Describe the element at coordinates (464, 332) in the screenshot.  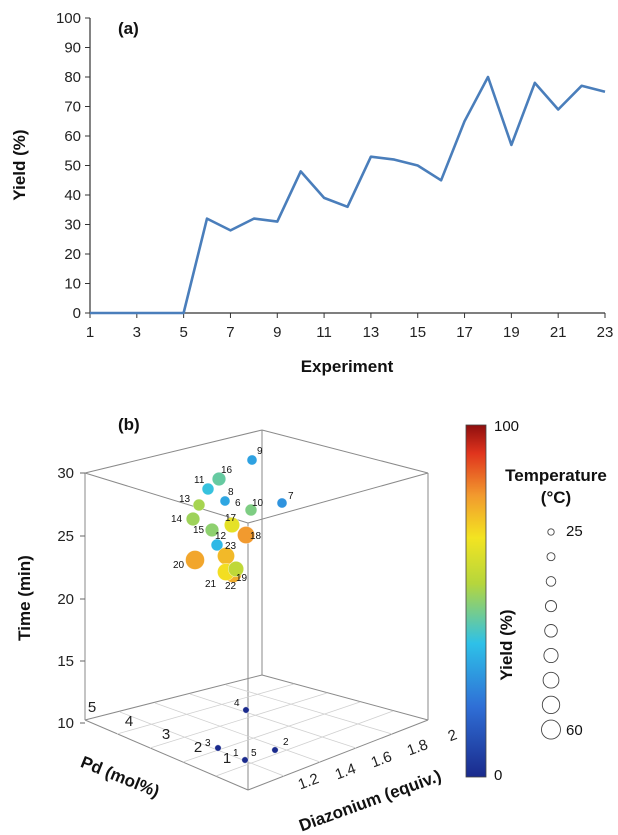
I see `x-tick-label: 17` at that location.